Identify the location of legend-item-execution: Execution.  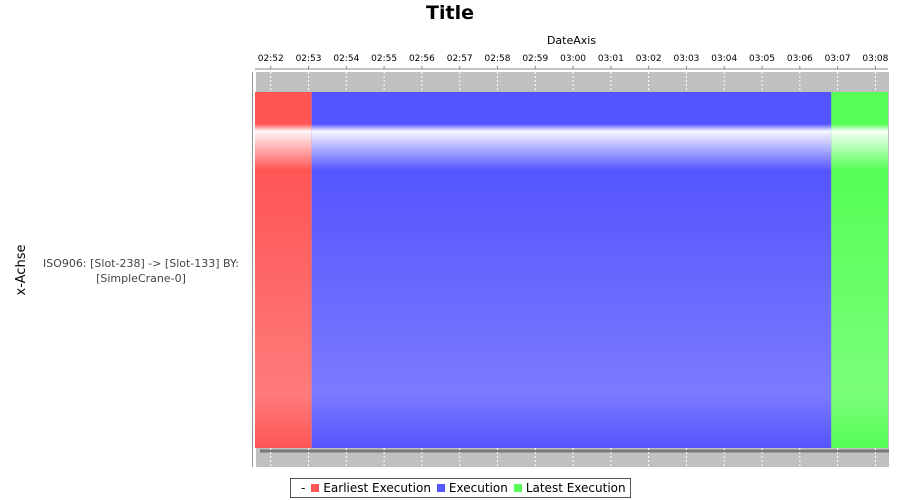
(472, 488).